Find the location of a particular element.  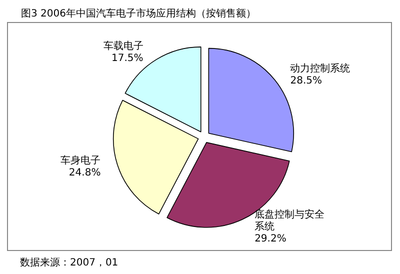

slice-label: 车身电子 is located at coordinates (80, 160).